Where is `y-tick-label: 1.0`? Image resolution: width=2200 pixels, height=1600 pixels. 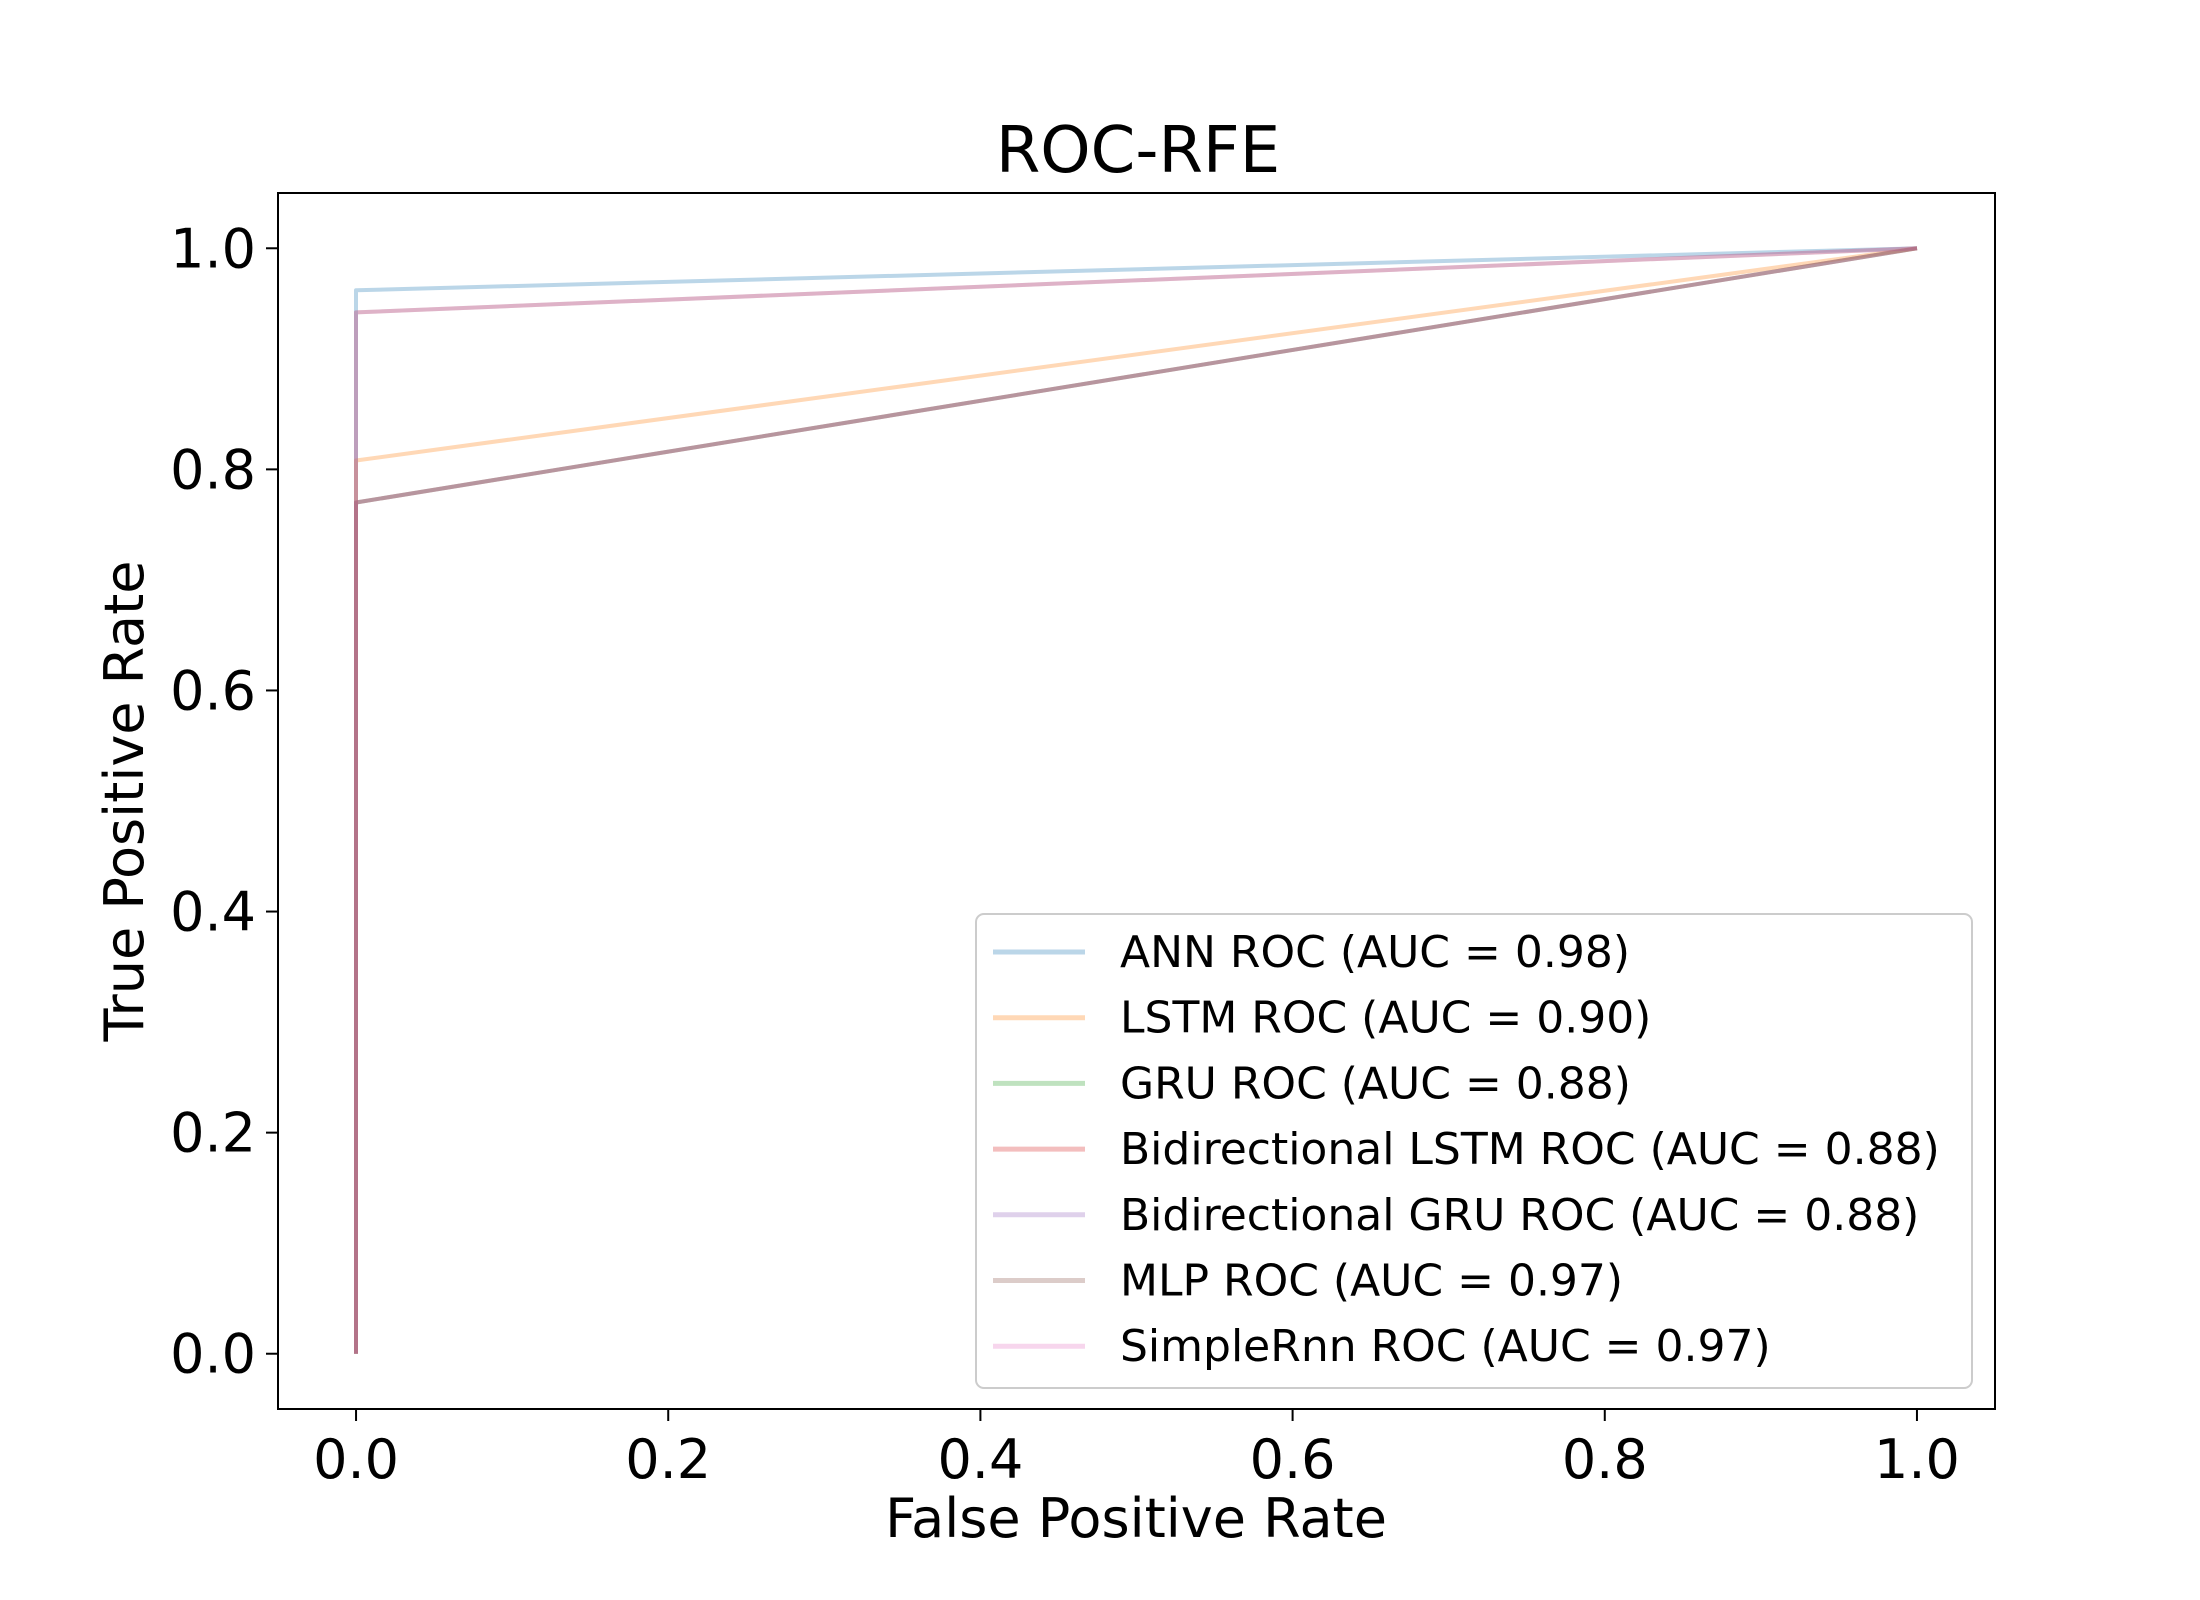
y-tick-label: 1.0 is located at coordinates (213, 248).